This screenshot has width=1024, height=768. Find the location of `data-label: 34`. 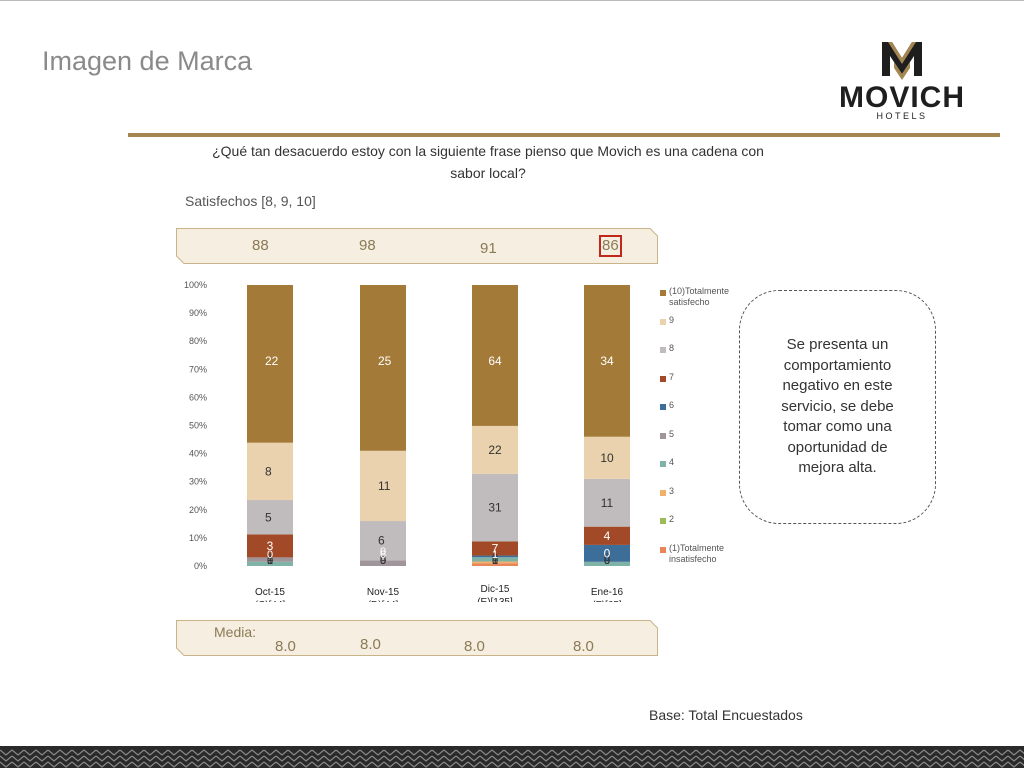

data-label: 34 is located at coordinates (607, 361).